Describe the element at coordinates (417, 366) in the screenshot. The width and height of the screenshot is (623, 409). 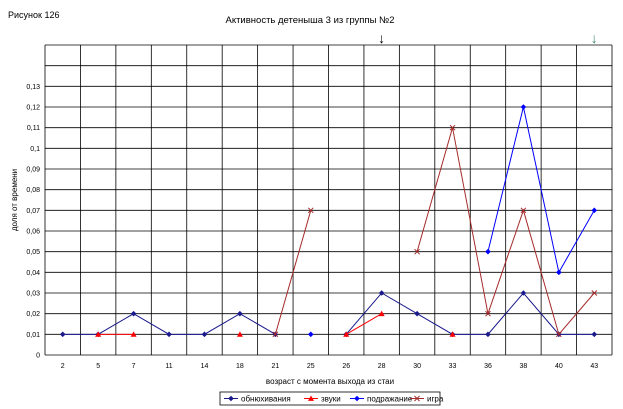
I see `x-tick-label: 30` at that location.